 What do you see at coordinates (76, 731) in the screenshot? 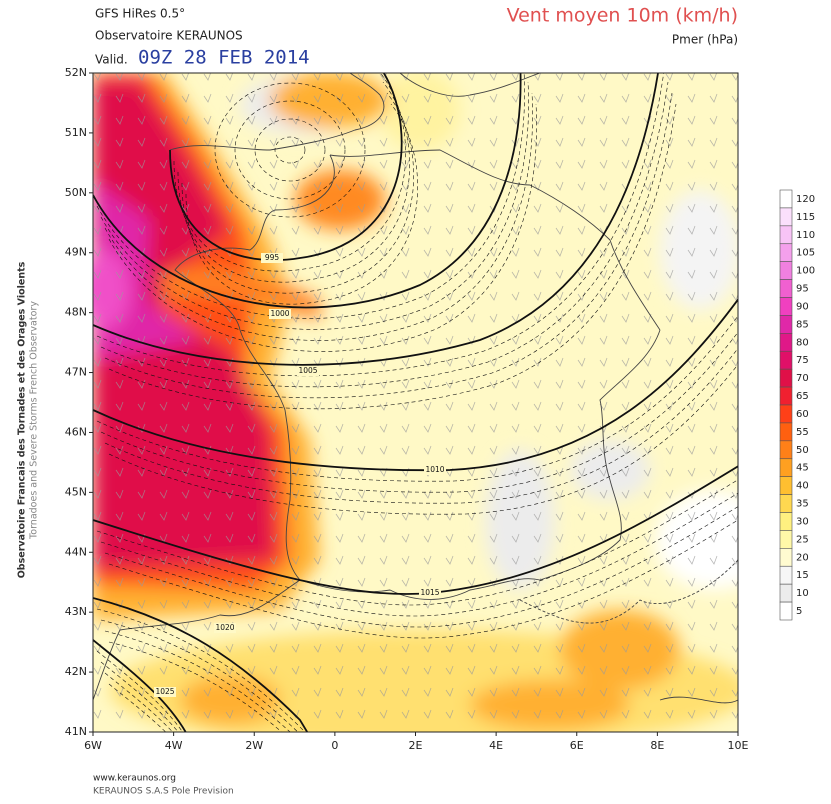
I see `lat-label: 41N` at bounding box center [76, 731].